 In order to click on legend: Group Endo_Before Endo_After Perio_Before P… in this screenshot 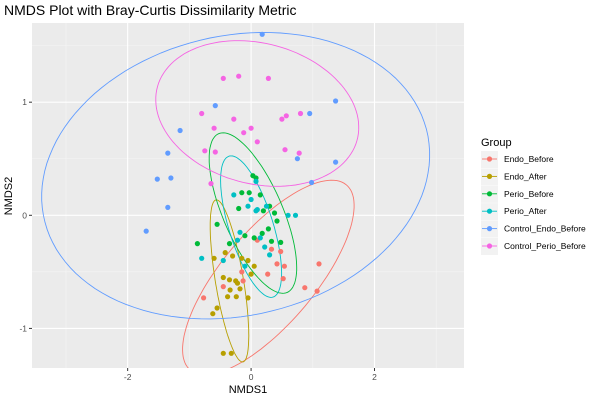, I will do `click(533, 196)`.